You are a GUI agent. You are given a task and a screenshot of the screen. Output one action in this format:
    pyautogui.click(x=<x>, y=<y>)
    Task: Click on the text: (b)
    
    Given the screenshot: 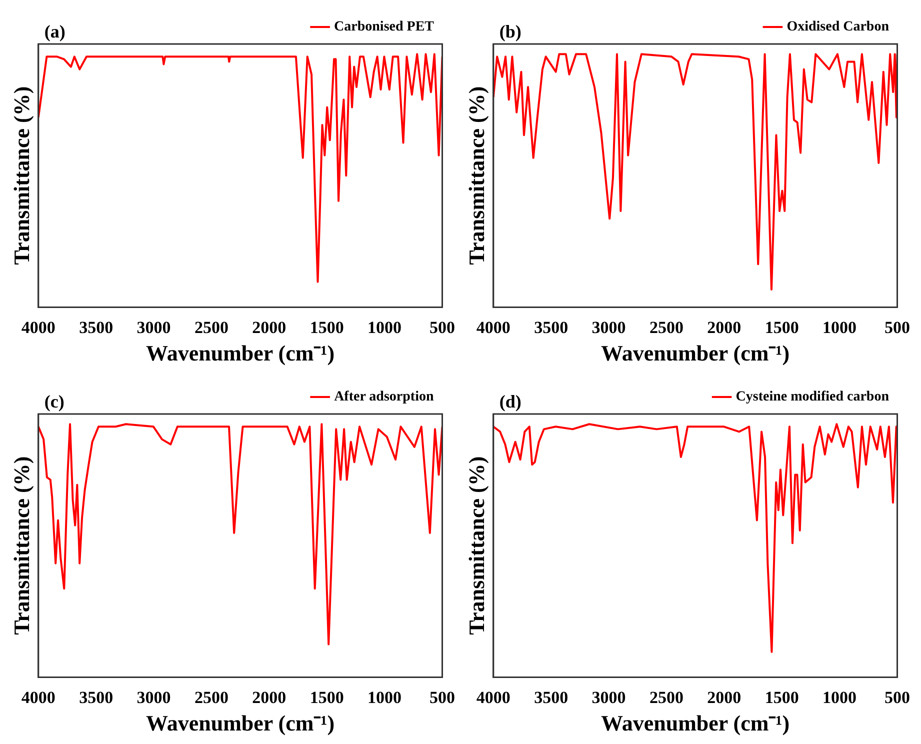 What is the action you would take?
    pyautogui.click(x=510, y=32)
    